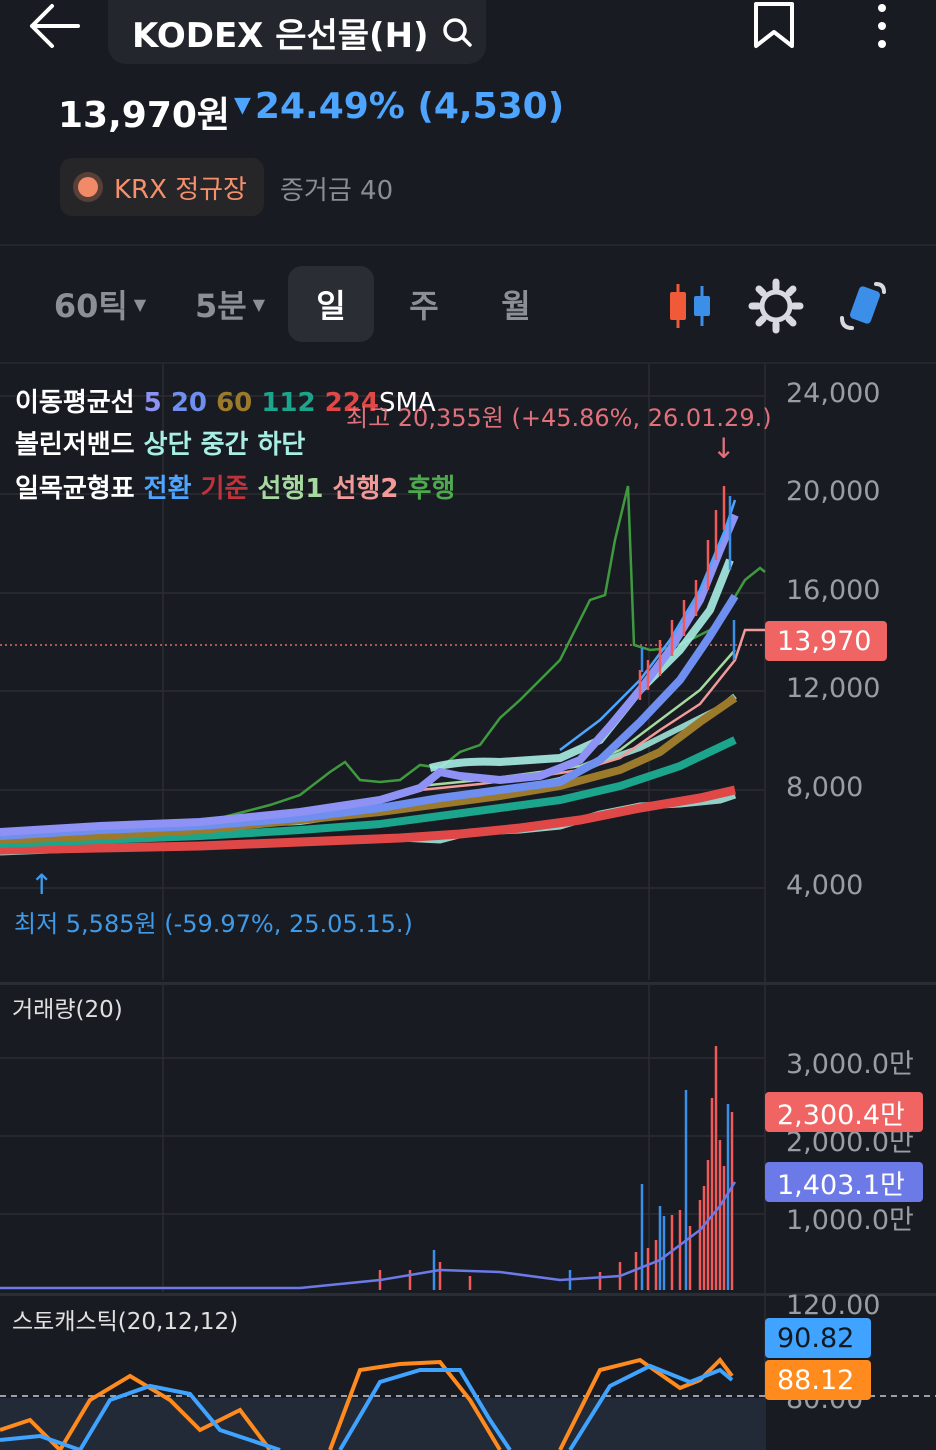 This screenshot has width=936, height=1450. Describe the element at coordinates (144, 115) in the screenshot. I see `current-price: 13,970원` at that location.